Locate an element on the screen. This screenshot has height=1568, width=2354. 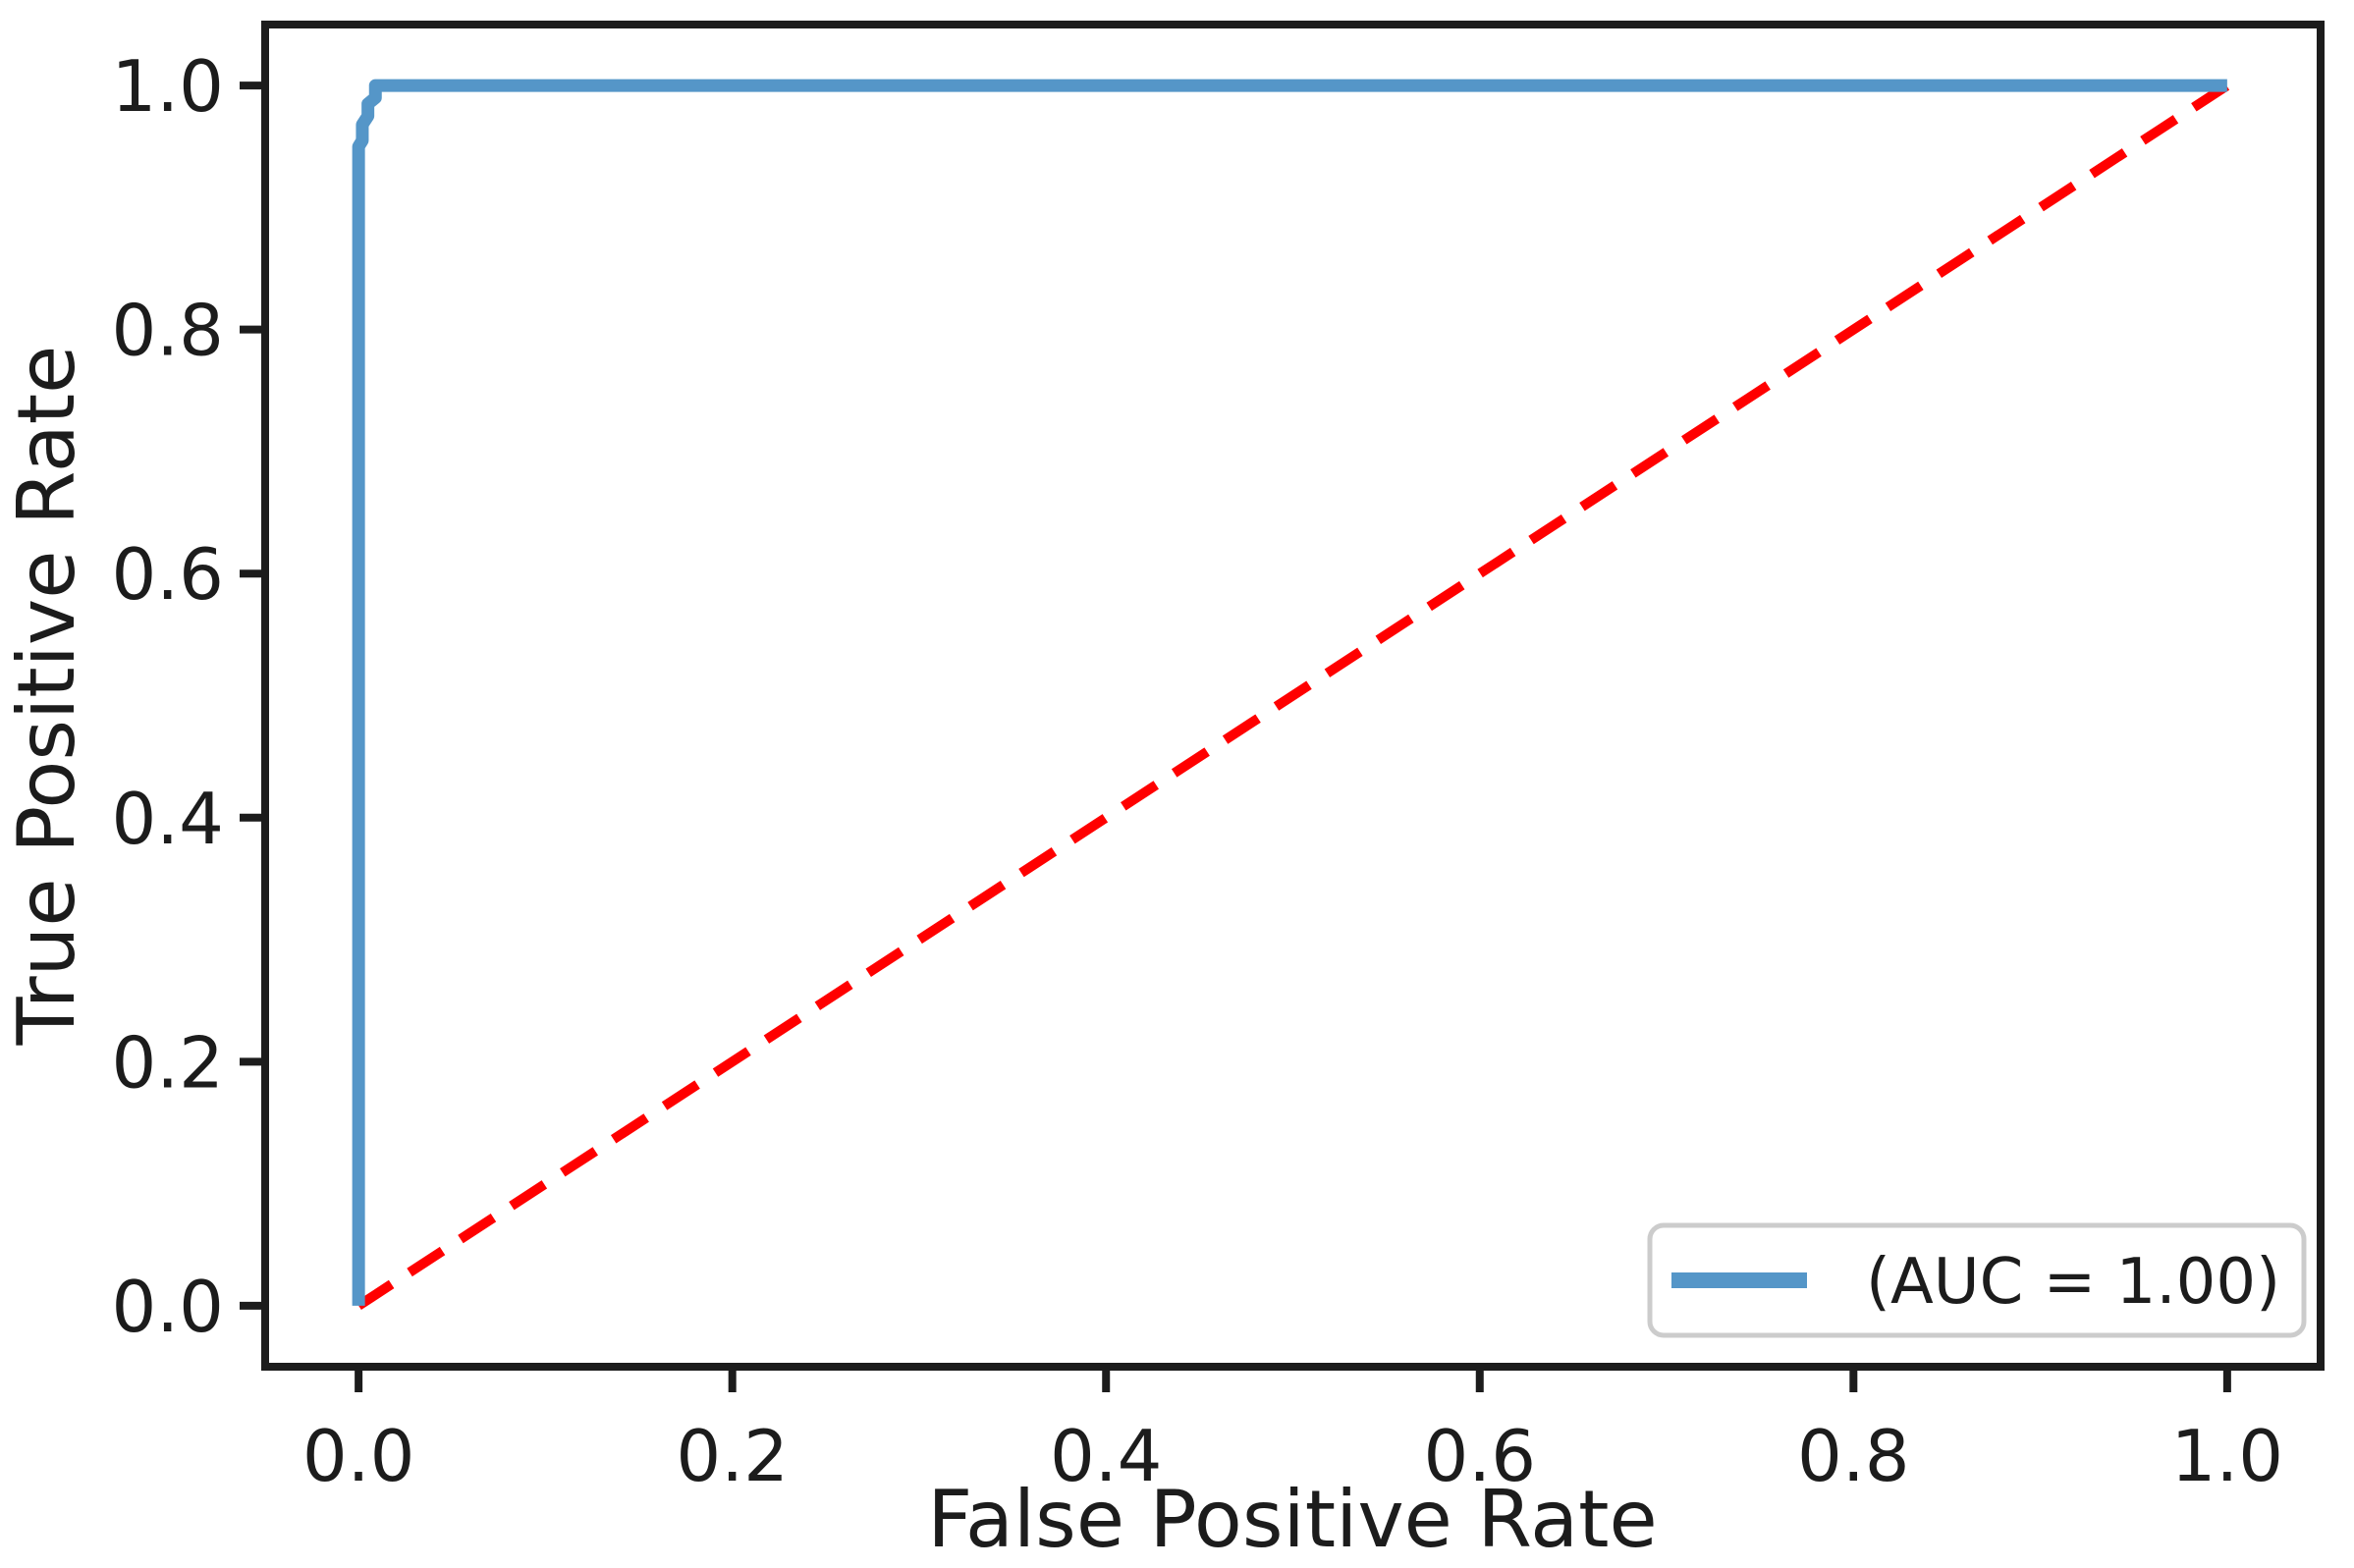
y-axis-tick-labels: 0.0 0.2 0.4 0.6 0.8 1.0 is located at coordinates (167, 696).